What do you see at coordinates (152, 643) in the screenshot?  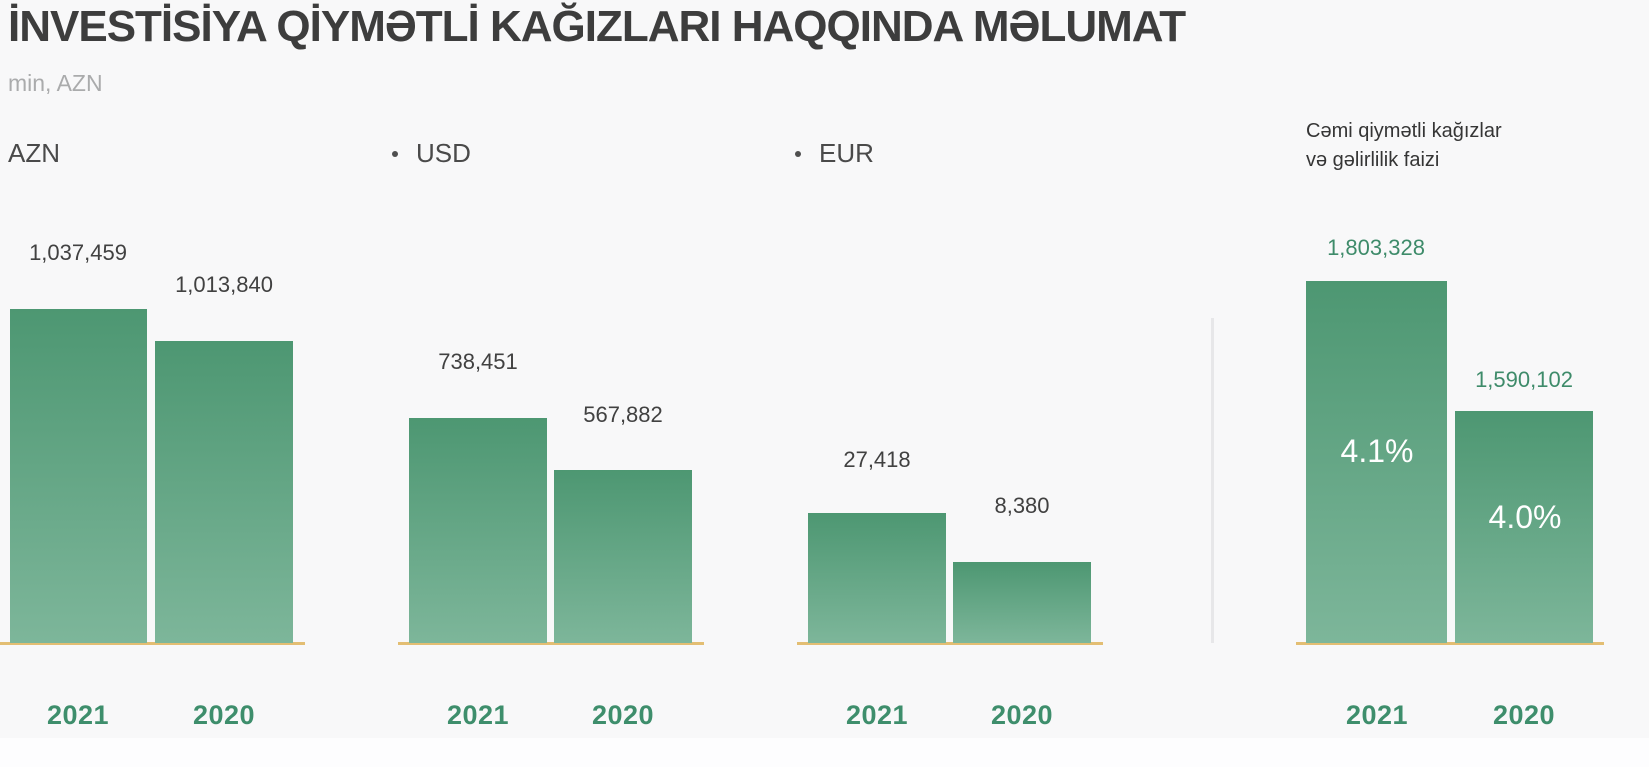 I see `baseline-azn` at bounding box center [152, 643].